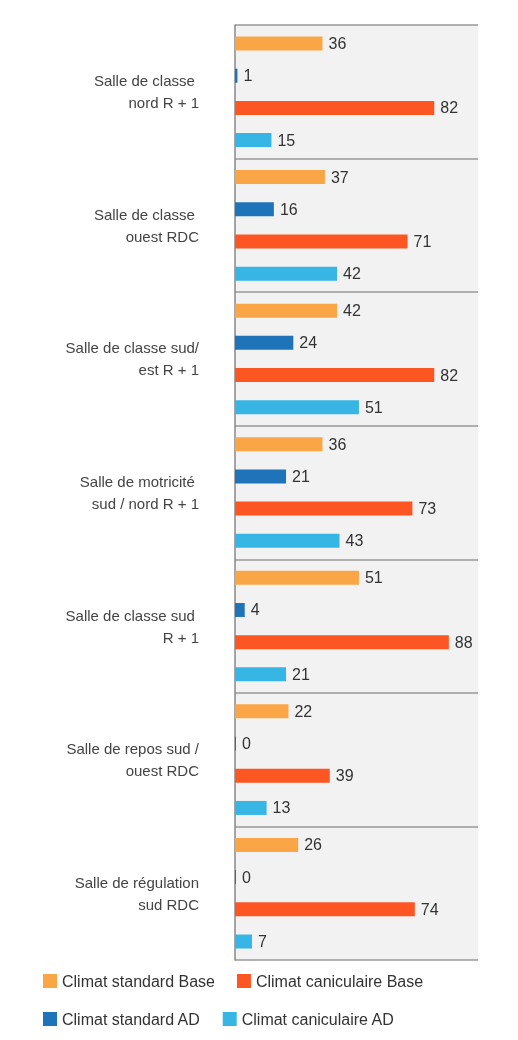 This screenshot has height=1040, width=518. Describe the element at coordinates (288, 209) in the screenshot. I see `data-label: 16` at that location.